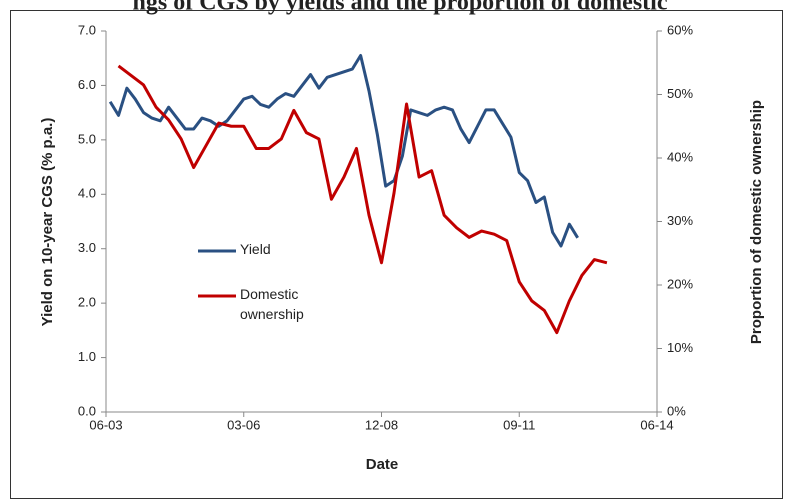  Describe the element at coordinates (243, 424) in the screenshot. I see `x-tick-label: 03-06` at that location.